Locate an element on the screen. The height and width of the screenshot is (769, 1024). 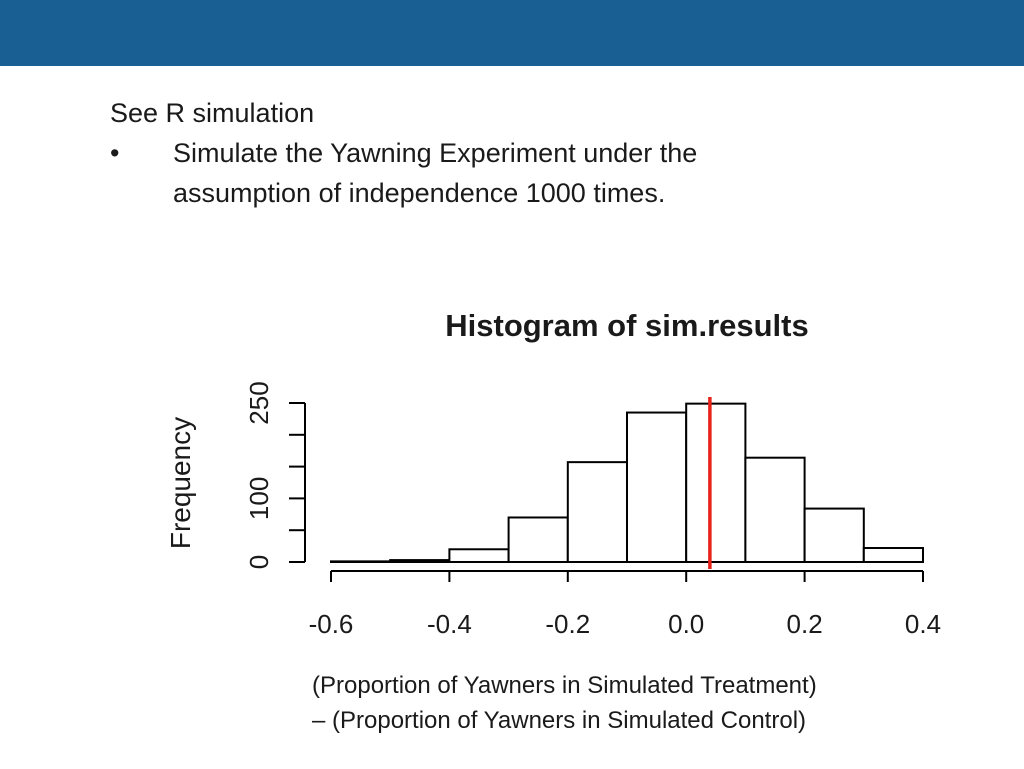
y-tick-label: 0 is located at coordinates (259, 562).